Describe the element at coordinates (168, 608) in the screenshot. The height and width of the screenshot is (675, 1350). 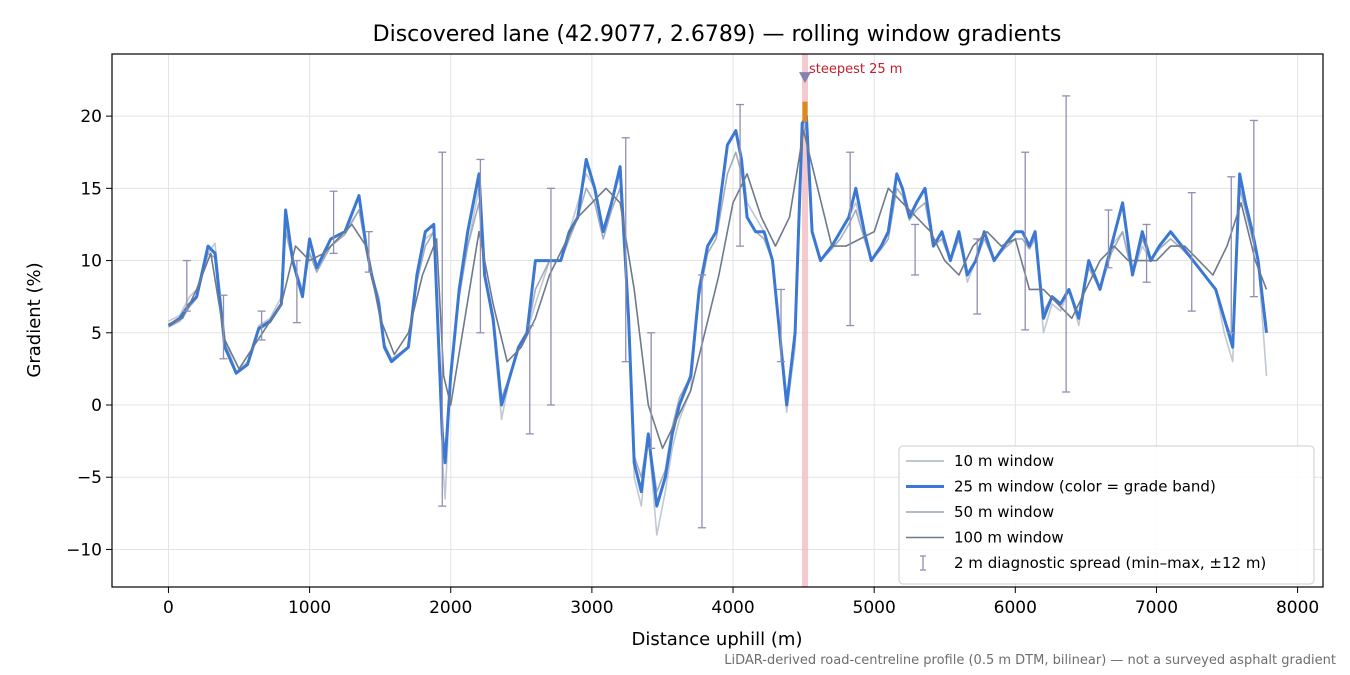
I see `x-tick-label: 0` at that location.